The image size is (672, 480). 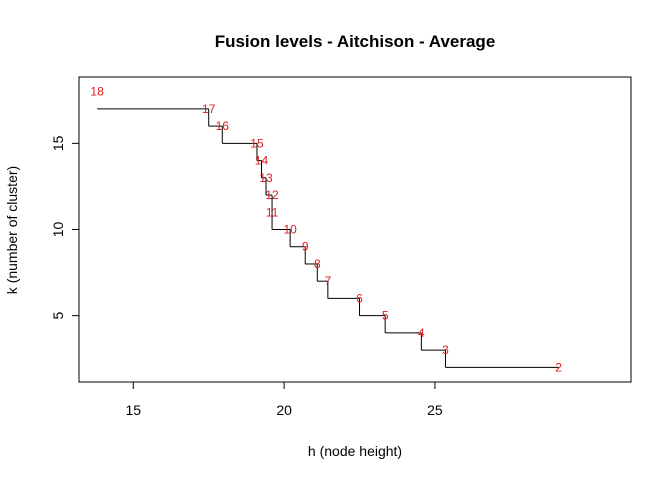 I want to click on fusion-point-label: 15, so click(x=257, y=143).